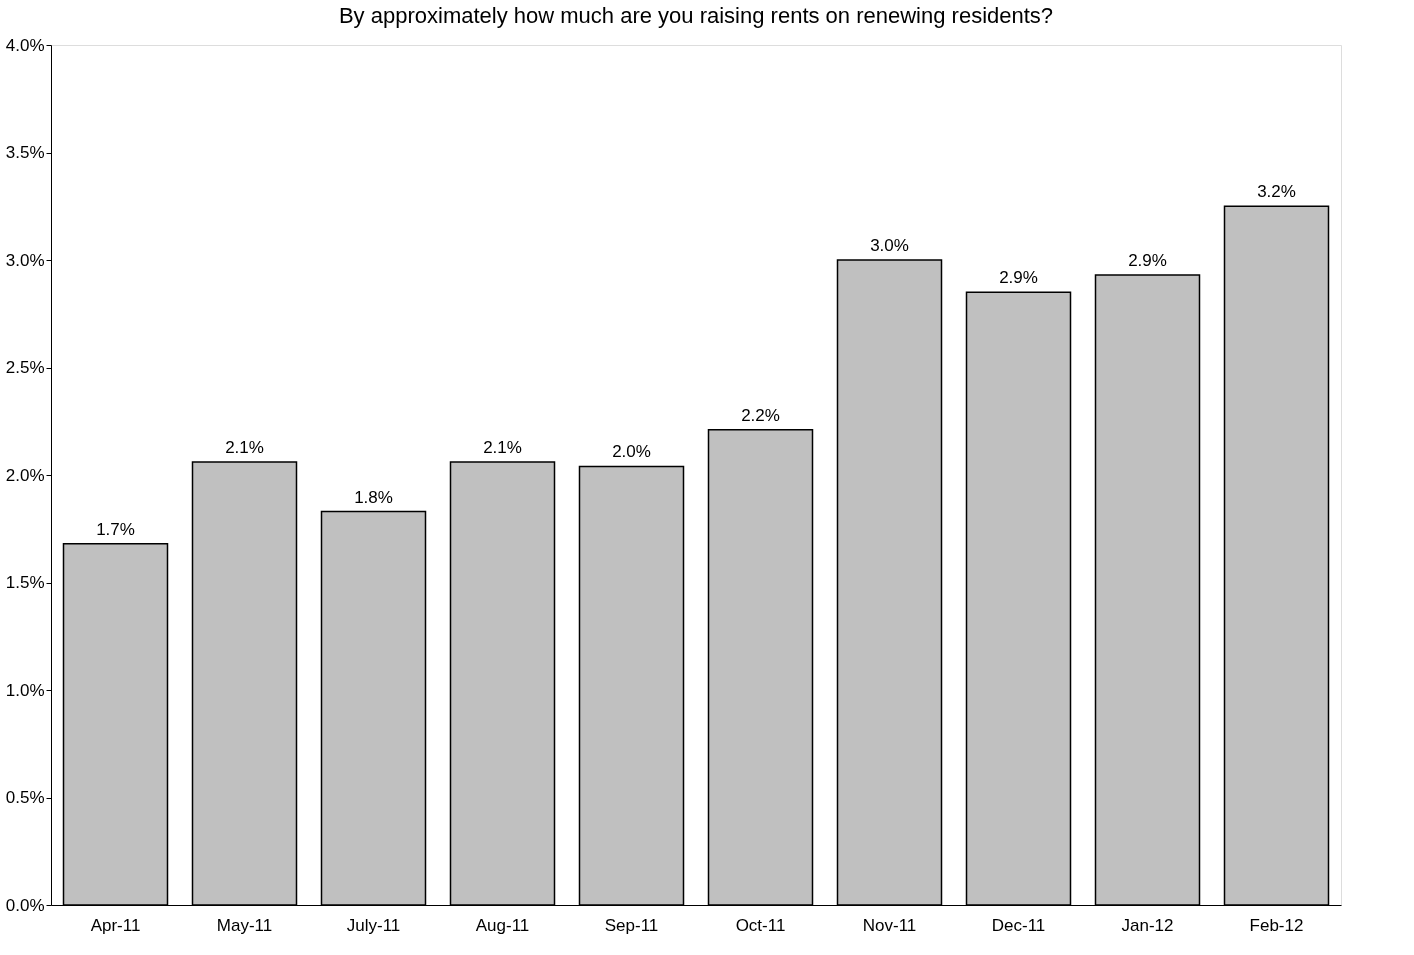  What do you see at coordinates (373, 497) in the screenshot?
I see `data-label: 1.8%` at bounding box center [373, 497].